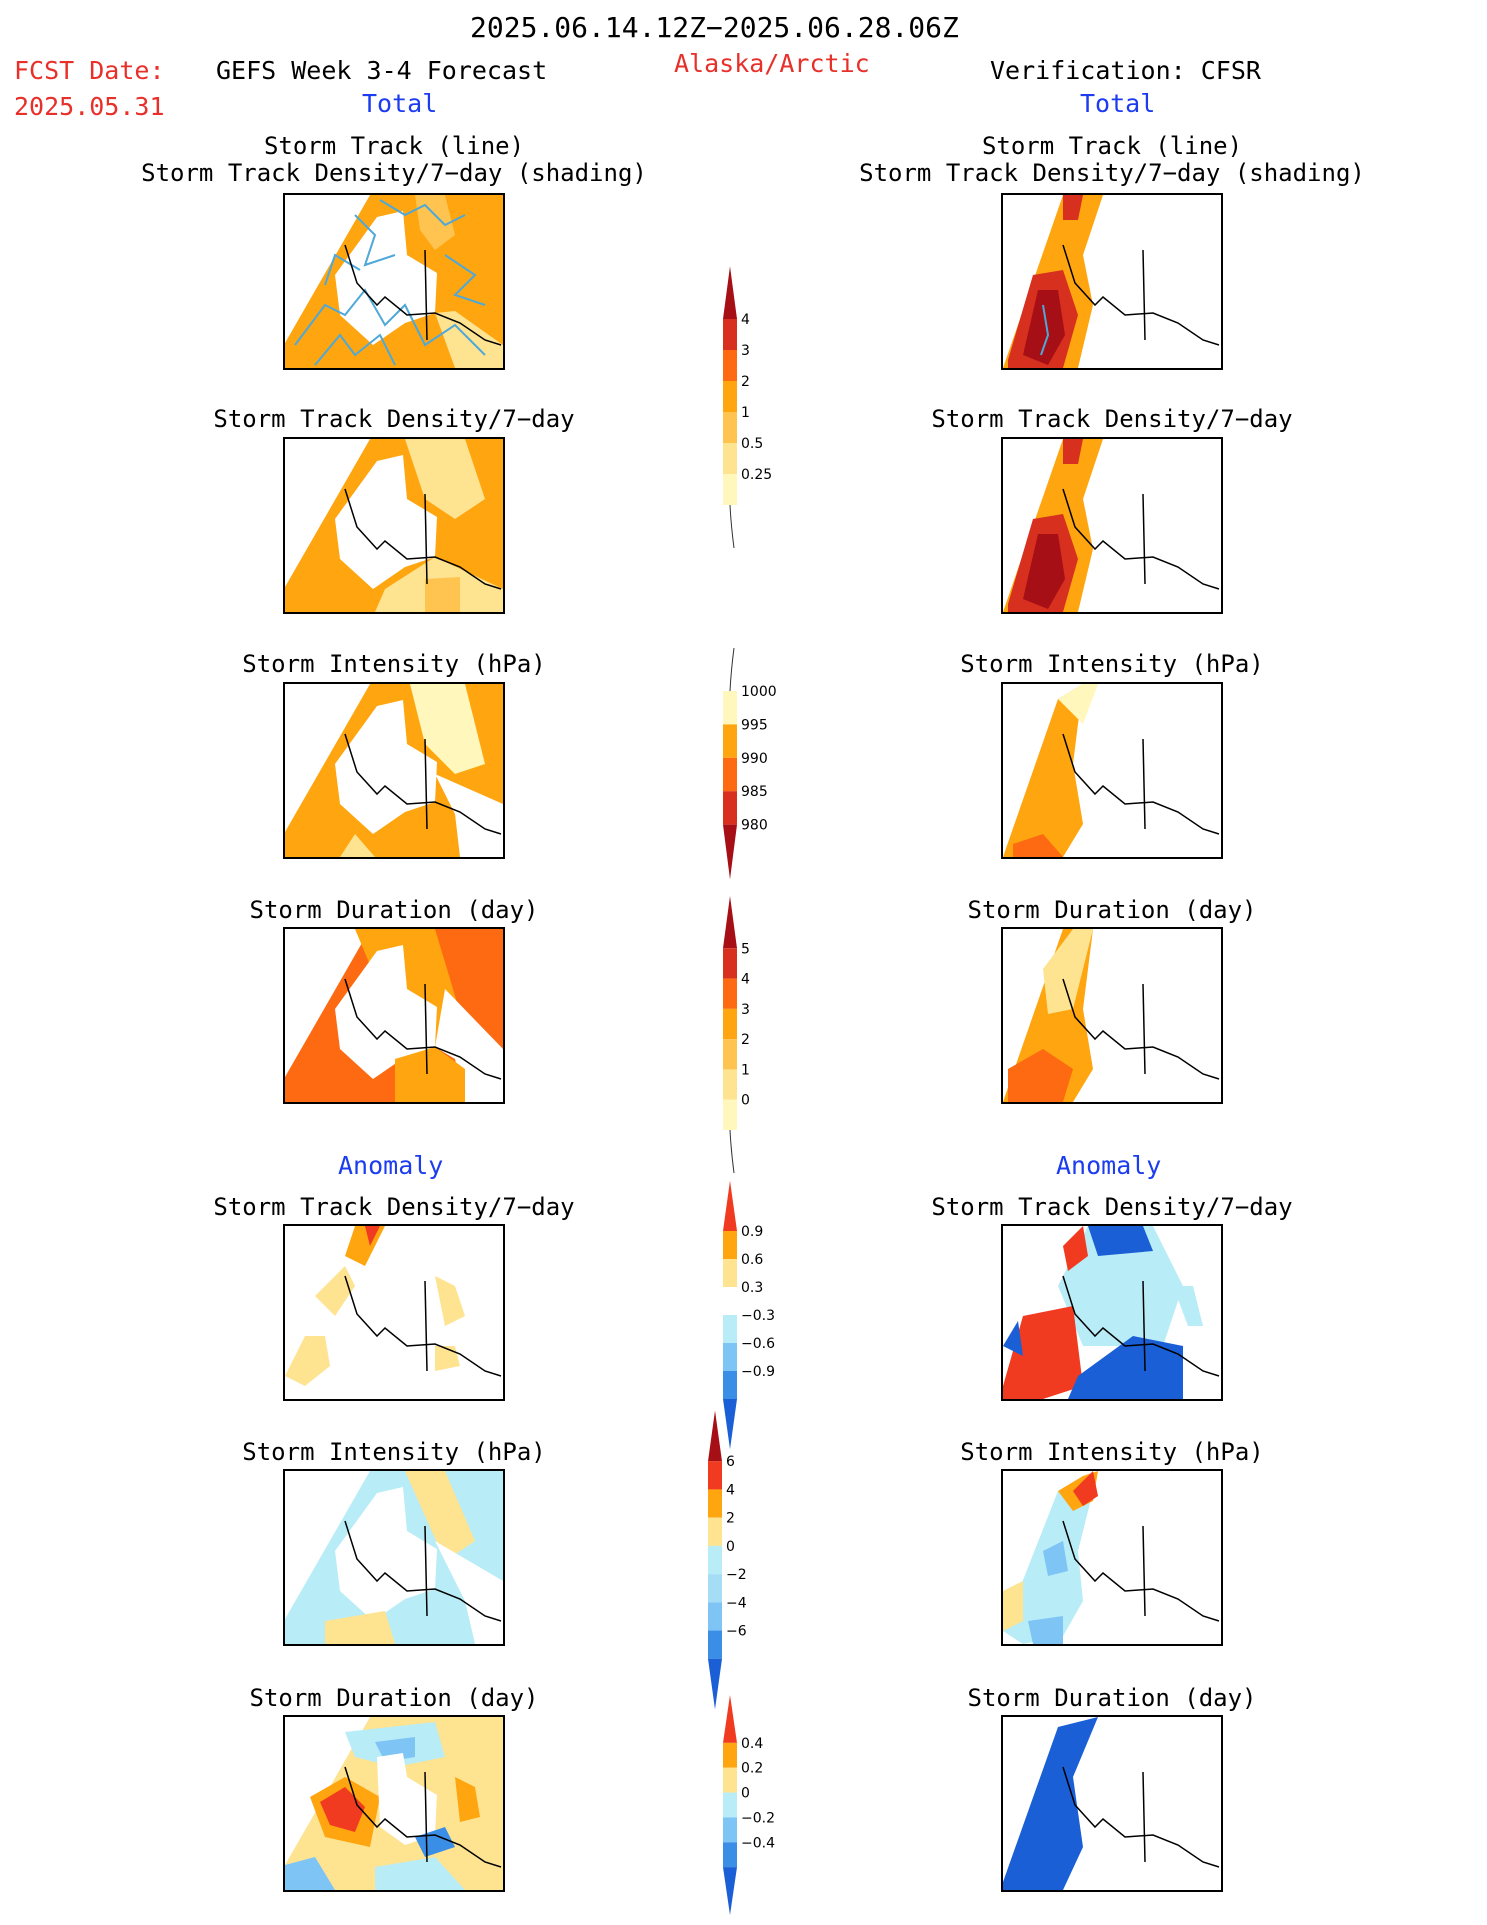 The width and height of the screenshot is (1487, 1925). I want to click on colorbar-tick-label: −0.4, so click(758, 1843).